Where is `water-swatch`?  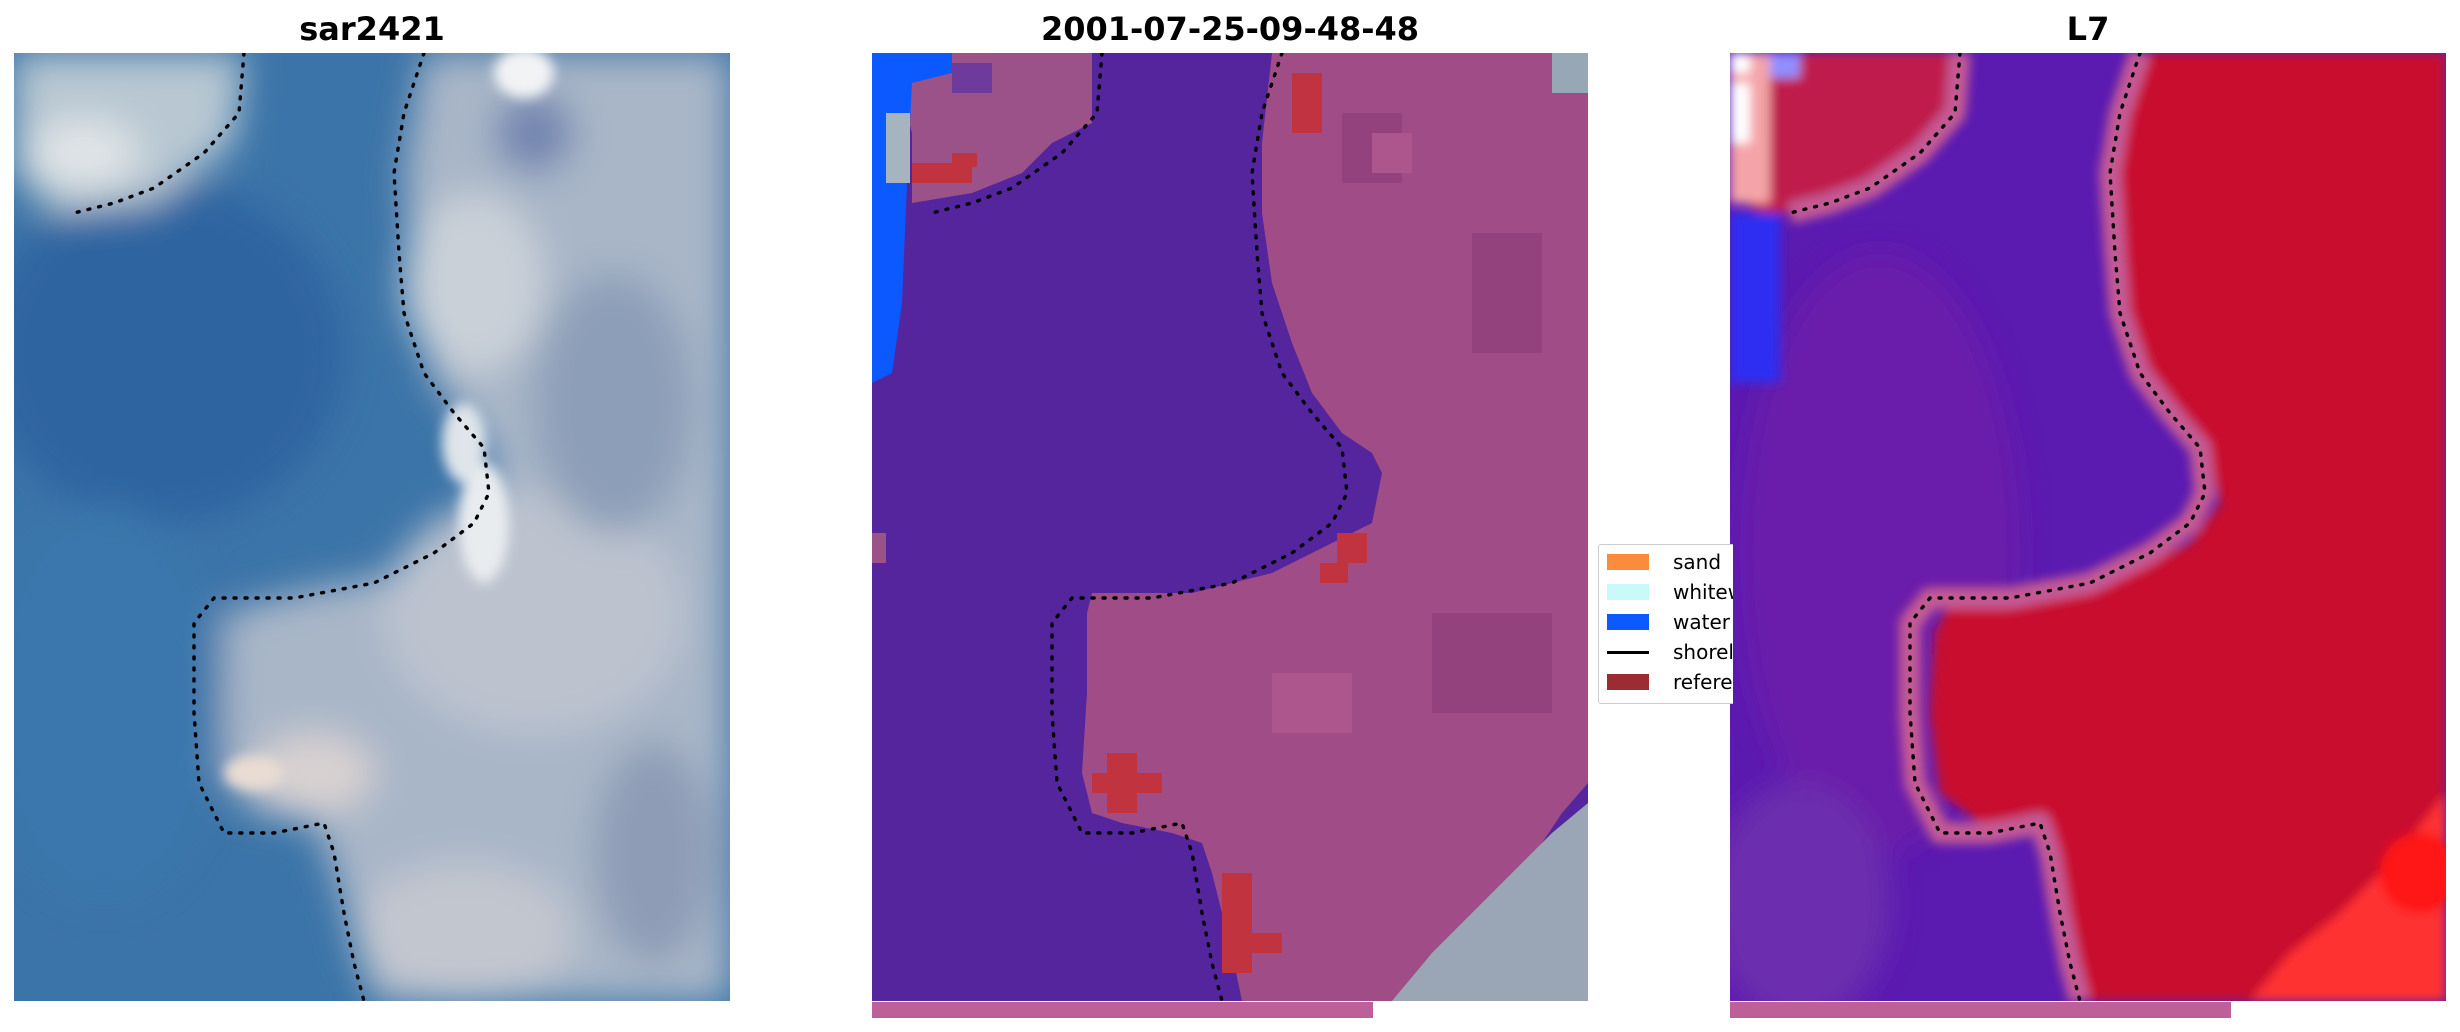
water-swatch is located at coordinates (1628, 622).